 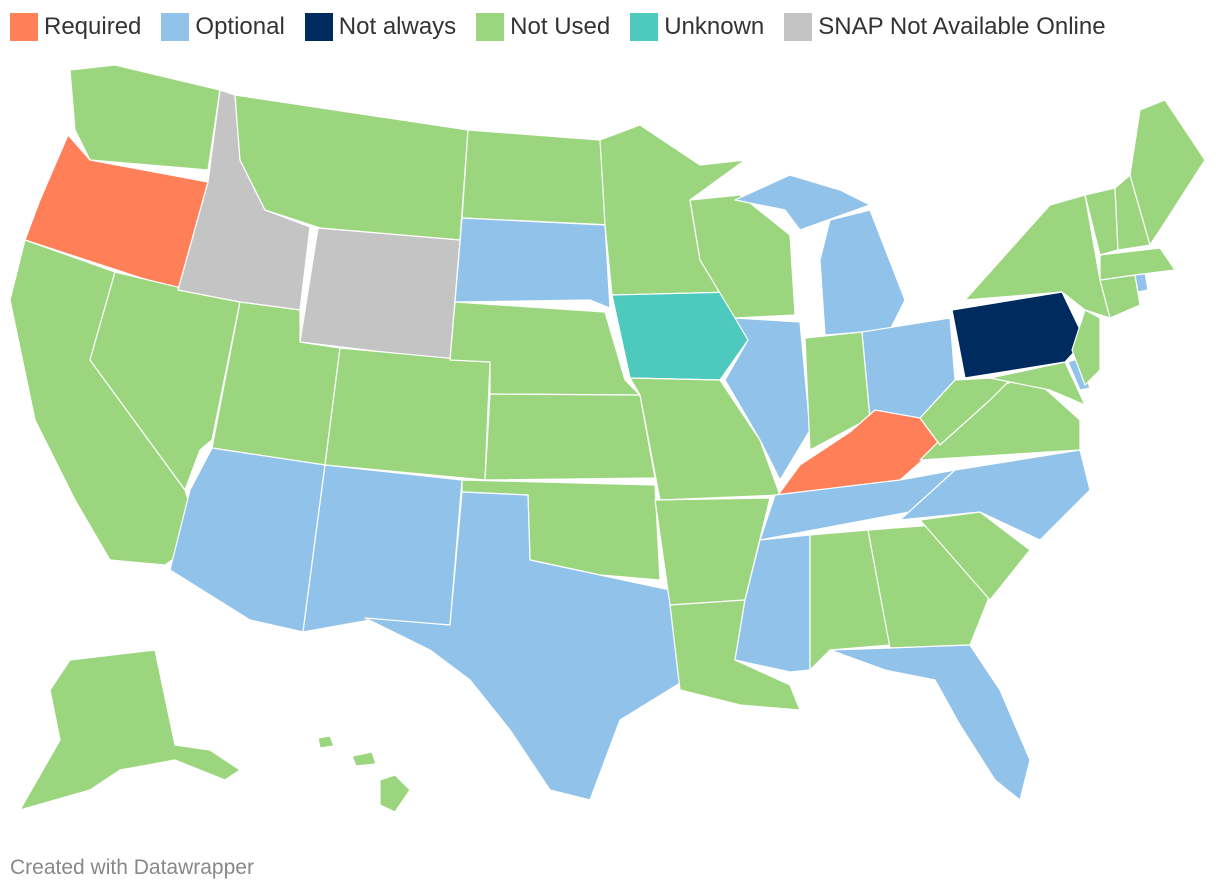 What do you see at coordinates (318, 27) in the screenshot?
I see `legend-swatch-not-always` at bounding box center [318, 27].